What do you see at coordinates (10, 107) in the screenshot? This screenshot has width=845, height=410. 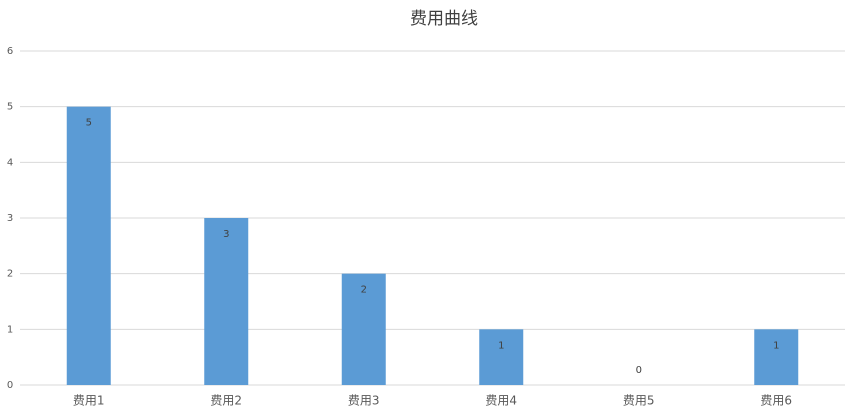 I see `y-tick-label: 5` at bounding box center [10, 107].